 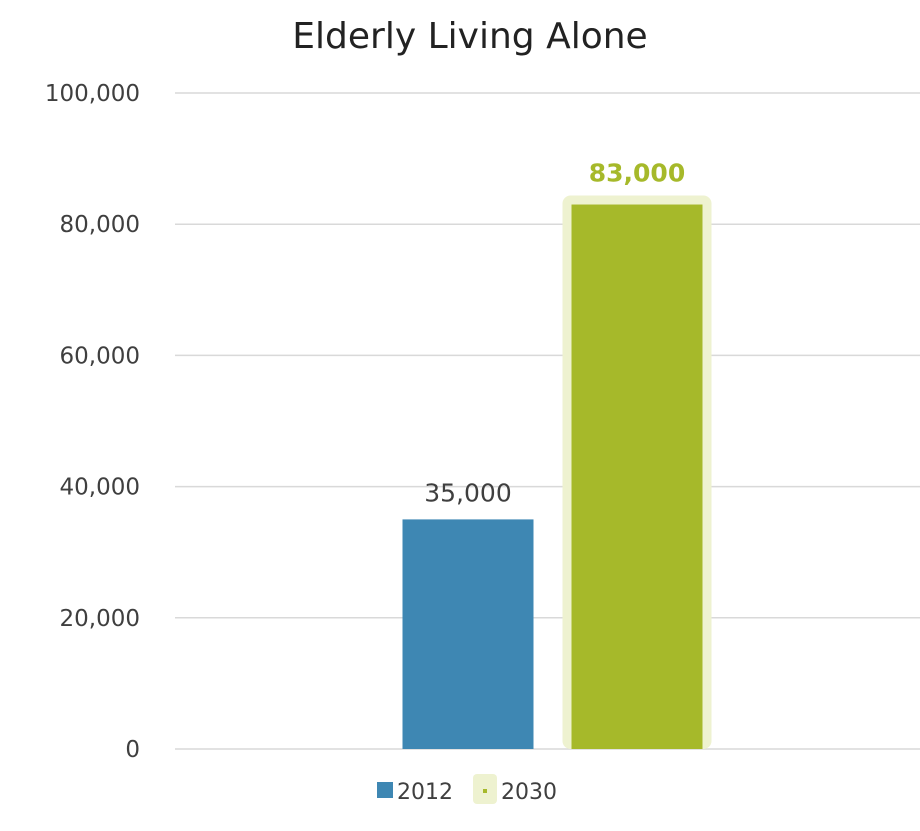 I want to click on data-label-2012: 35,000, so click(x=467, y=492).